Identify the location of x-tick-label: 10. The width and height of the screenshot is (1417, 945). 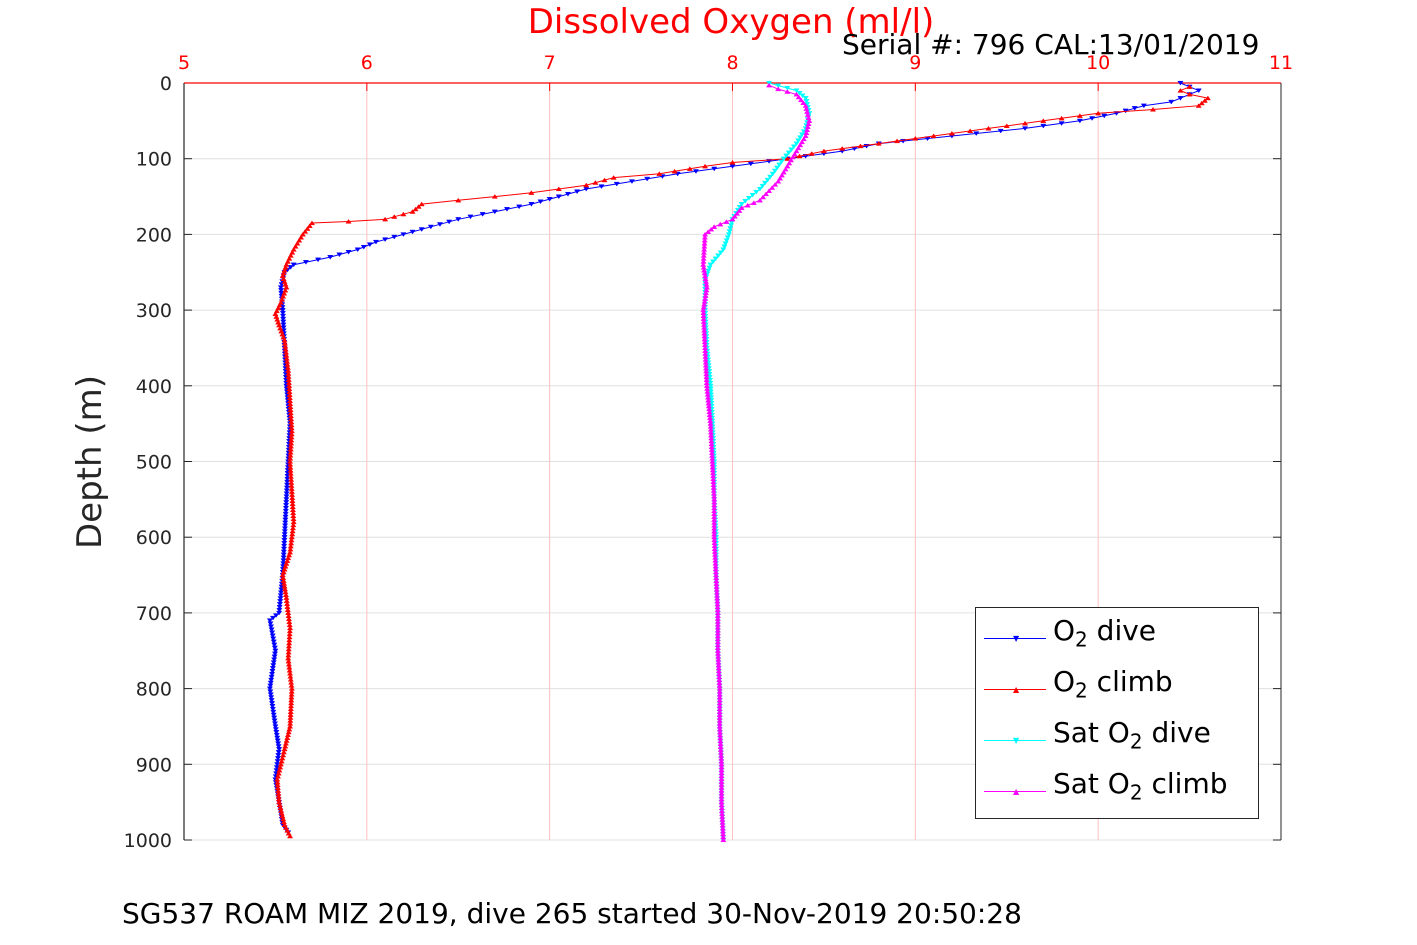
(1098, 63).